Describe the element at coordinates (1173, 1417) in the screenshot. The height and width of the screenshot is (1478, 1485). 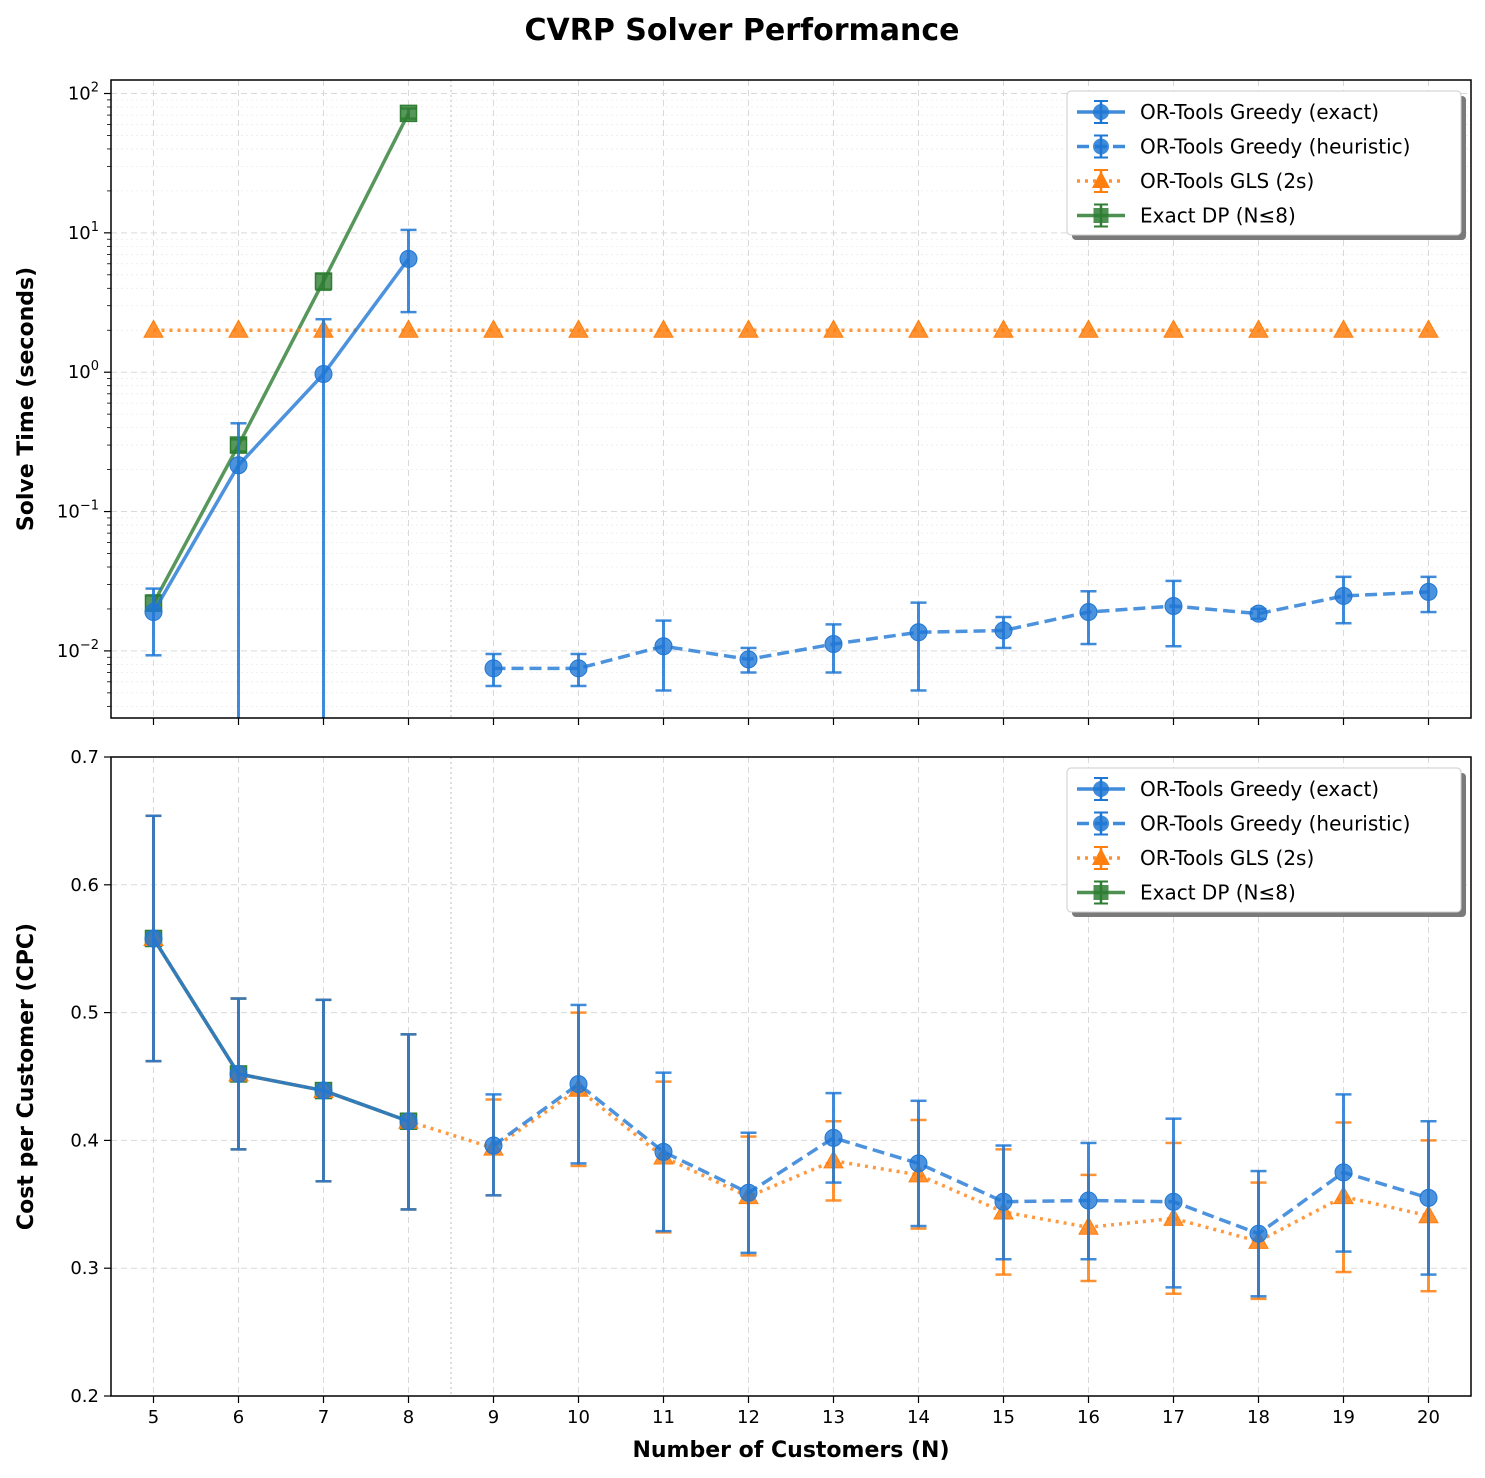
I see `x-tick-label: 17` at that location.